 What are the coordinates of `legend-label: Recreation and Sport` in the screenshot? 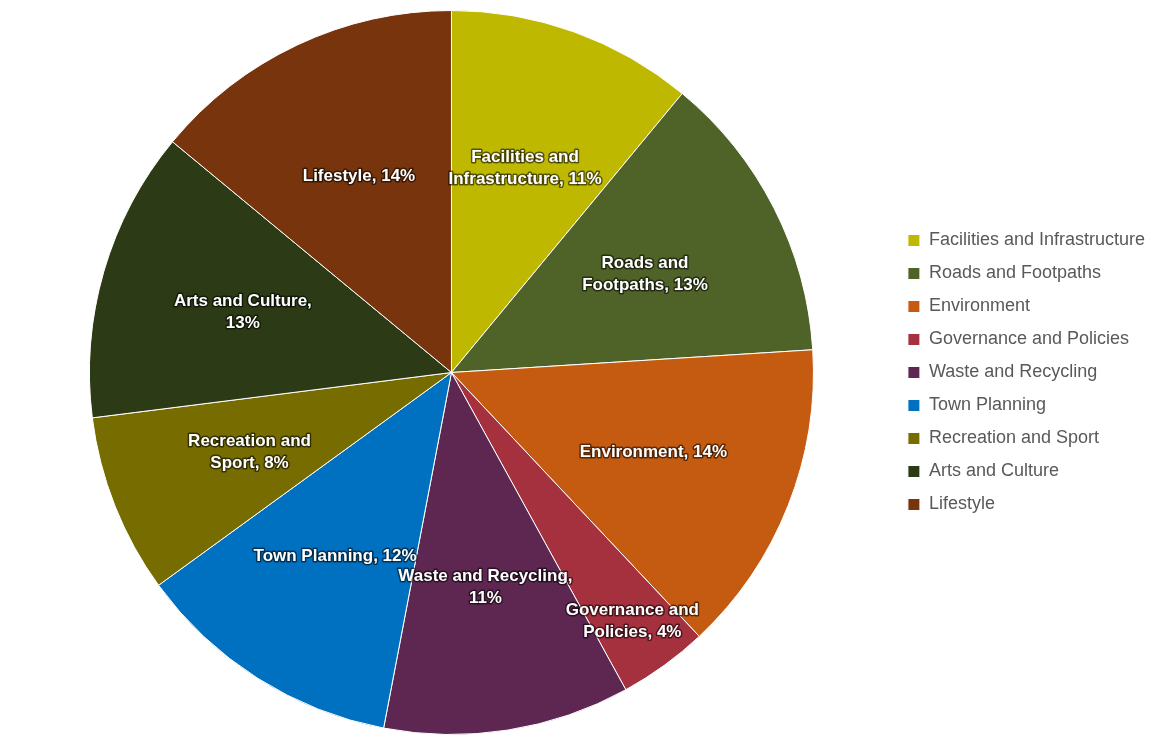 It's located at (1014, 437).